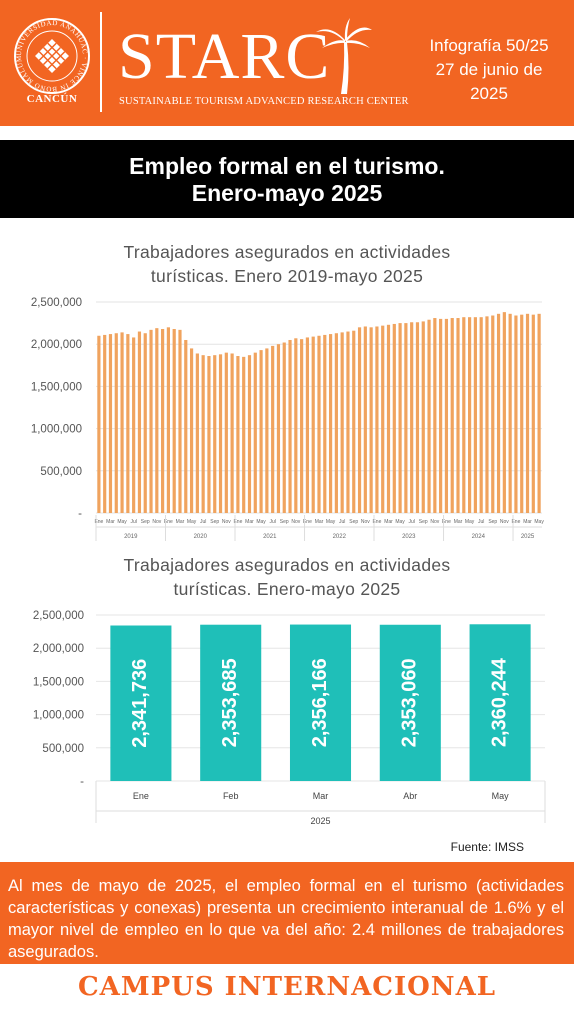 This screenshot has height=1024, width=574. I want to click on chart1-y-tick-label: 500,000, so click(61, 472).